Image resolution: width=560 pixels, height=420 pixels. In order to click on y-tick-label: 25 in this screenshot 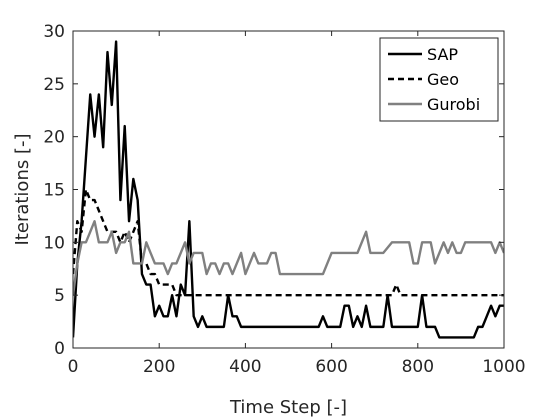, I will do `click(54, 85)`.